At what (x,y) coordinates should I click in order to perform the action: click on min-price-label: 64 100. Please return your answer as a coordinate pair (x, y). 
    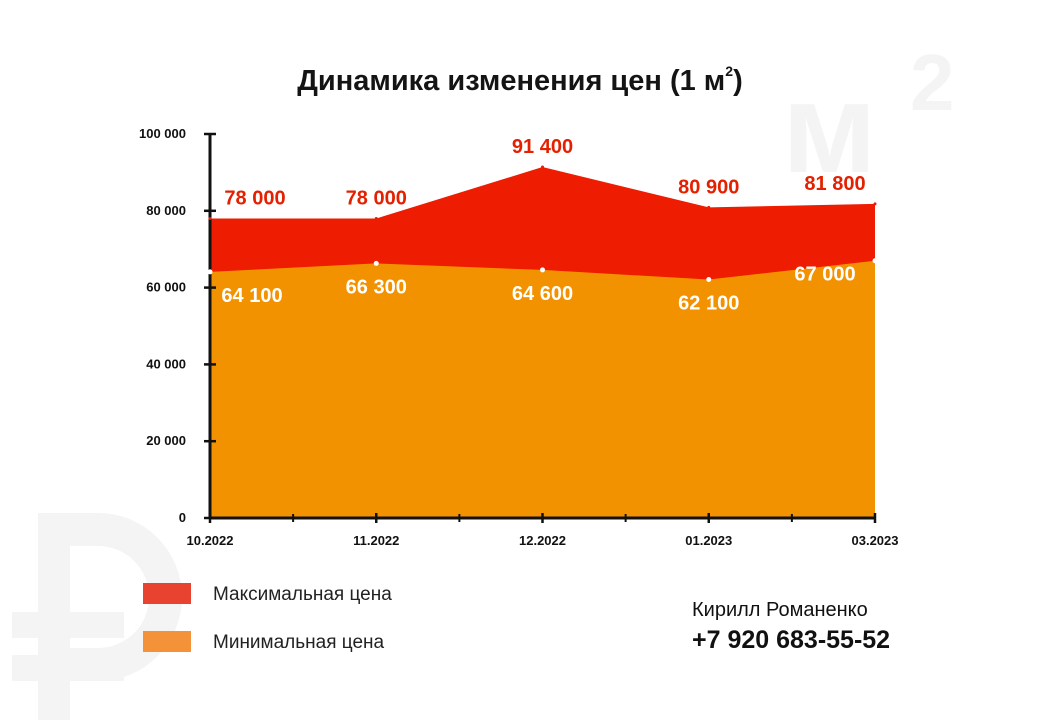
    Looking at the image, I should click on (251, 296).